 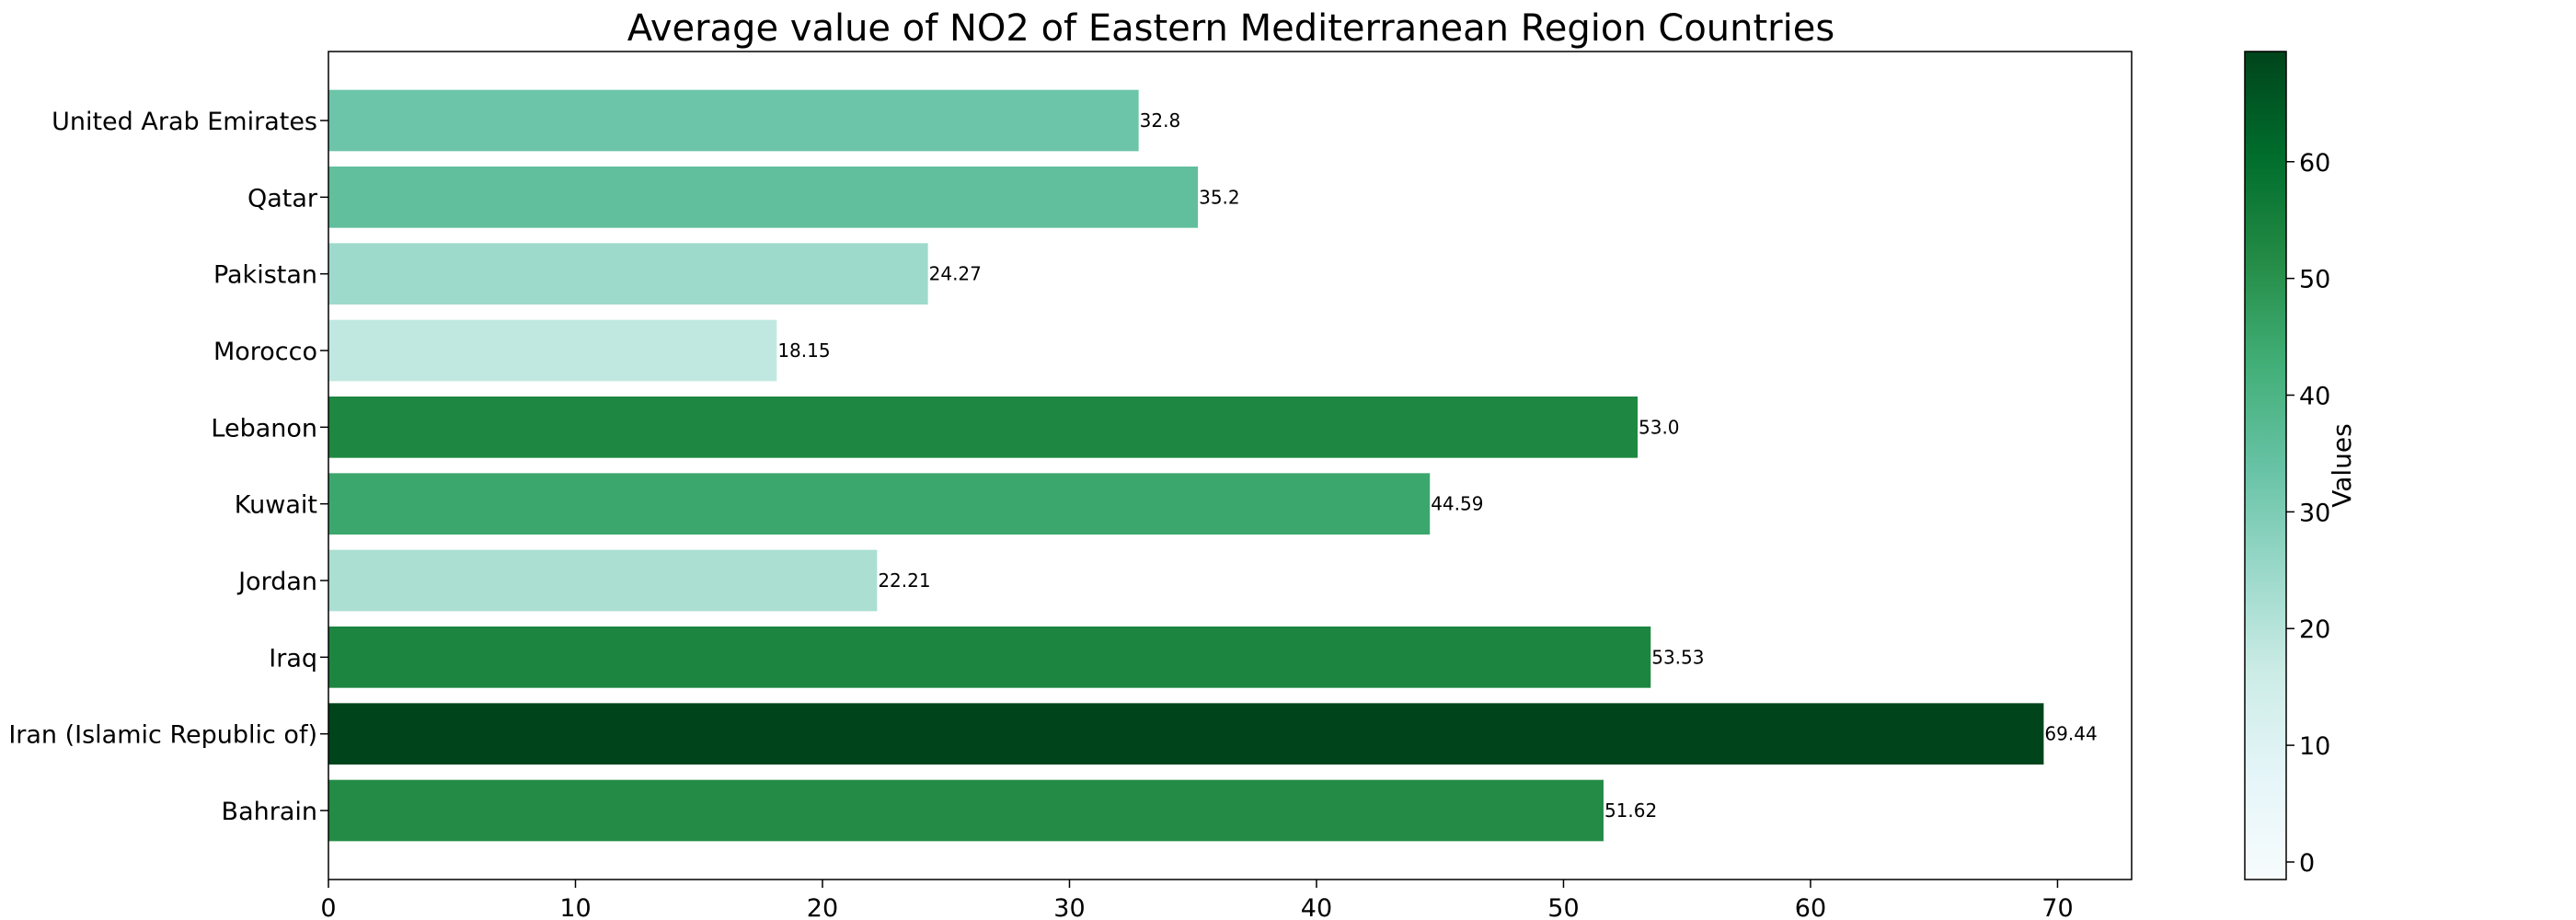 What do you see at coordinates (904, 580) in the screenshot?
I see `bar-value-label: 22.21` at bounding box center [904, 580].